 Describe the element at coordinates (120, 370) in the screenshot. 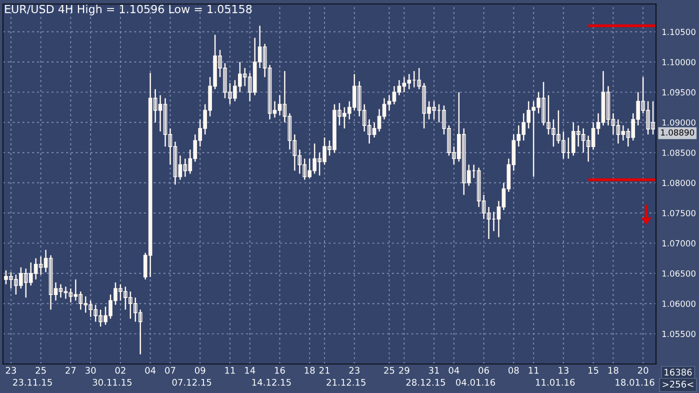

I see `x-tick-label: 02` at that location.